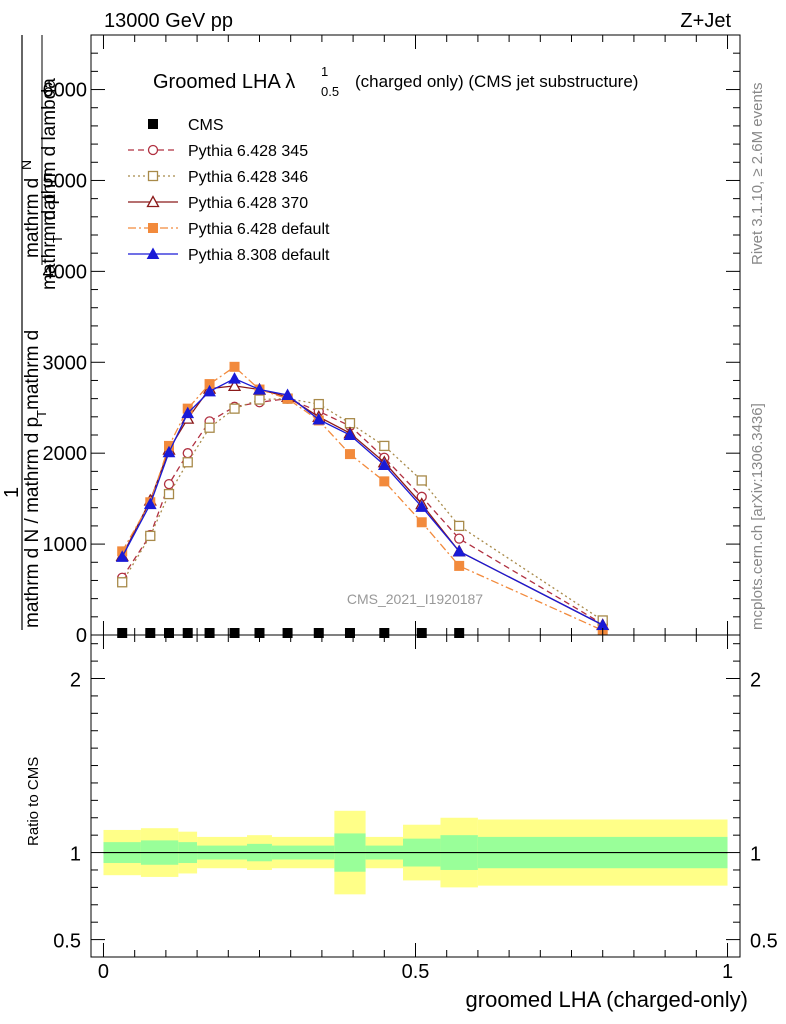 This screenshot has width=786, height=1024. I want to click on series-line-p345, so click(362, 511).